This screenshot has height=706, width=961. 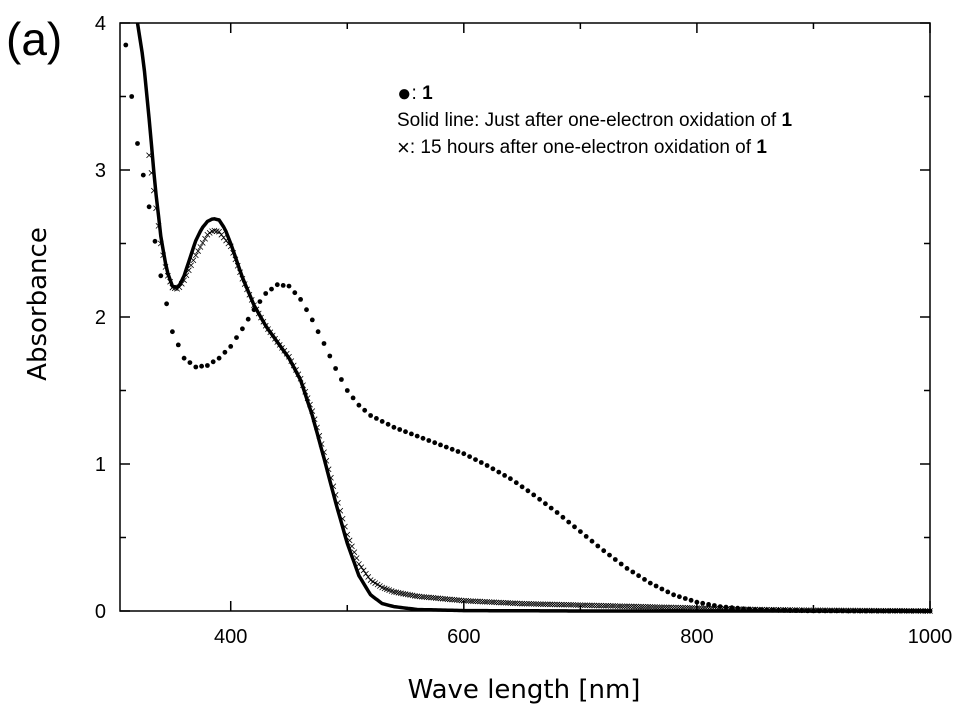 I want to click on legend-sep: :, so click(x=415, y=147).